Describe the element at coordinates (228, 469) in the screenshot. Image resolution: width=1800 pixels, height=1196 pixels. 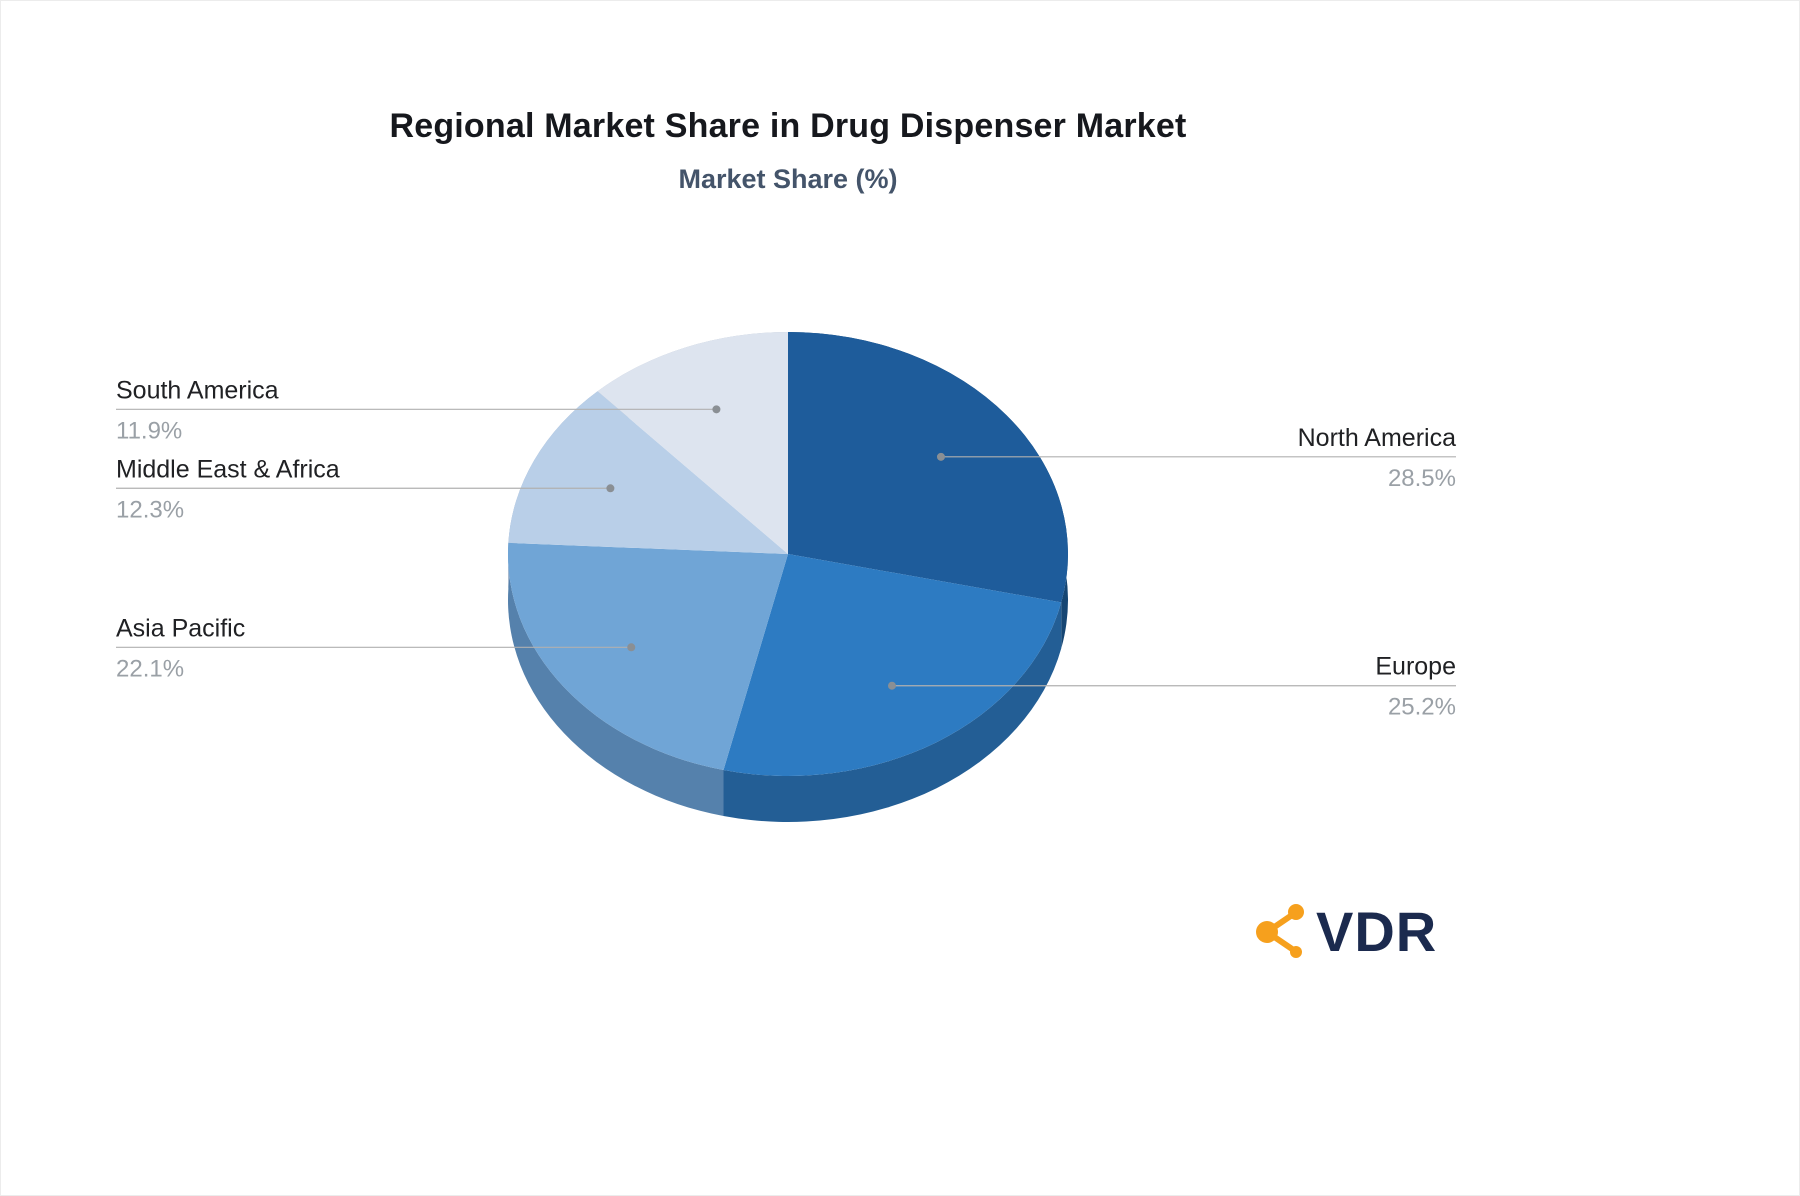
I see `slice-label: Middle East & Africa` at that location.